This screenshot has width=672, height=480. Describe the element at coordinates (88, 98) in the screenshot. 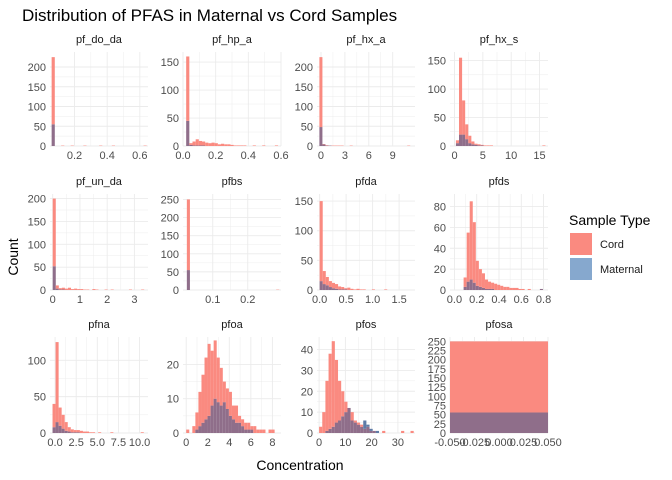

I see `facet-pf_do_da: pf_do_da 0.2 0.4 0.6 0 50 100 150 200` at that location.